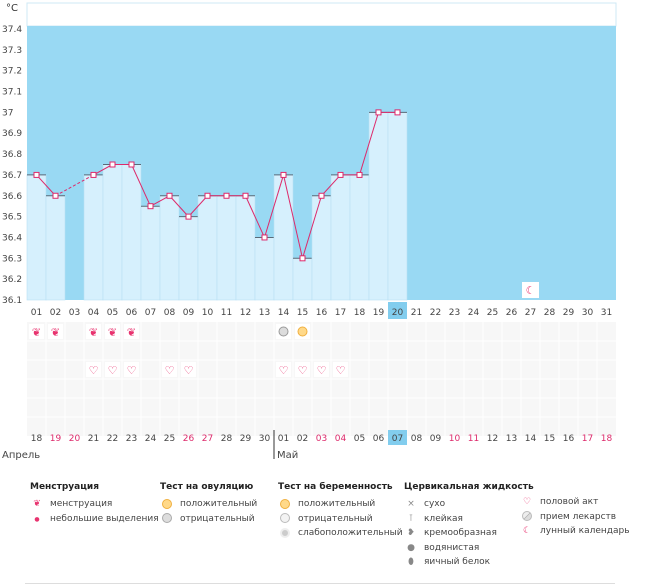 The image size is (655, 587). Describe the element at coordinates (550, 313) in the screenshot. I see `x-tick-label: 28` at that location.